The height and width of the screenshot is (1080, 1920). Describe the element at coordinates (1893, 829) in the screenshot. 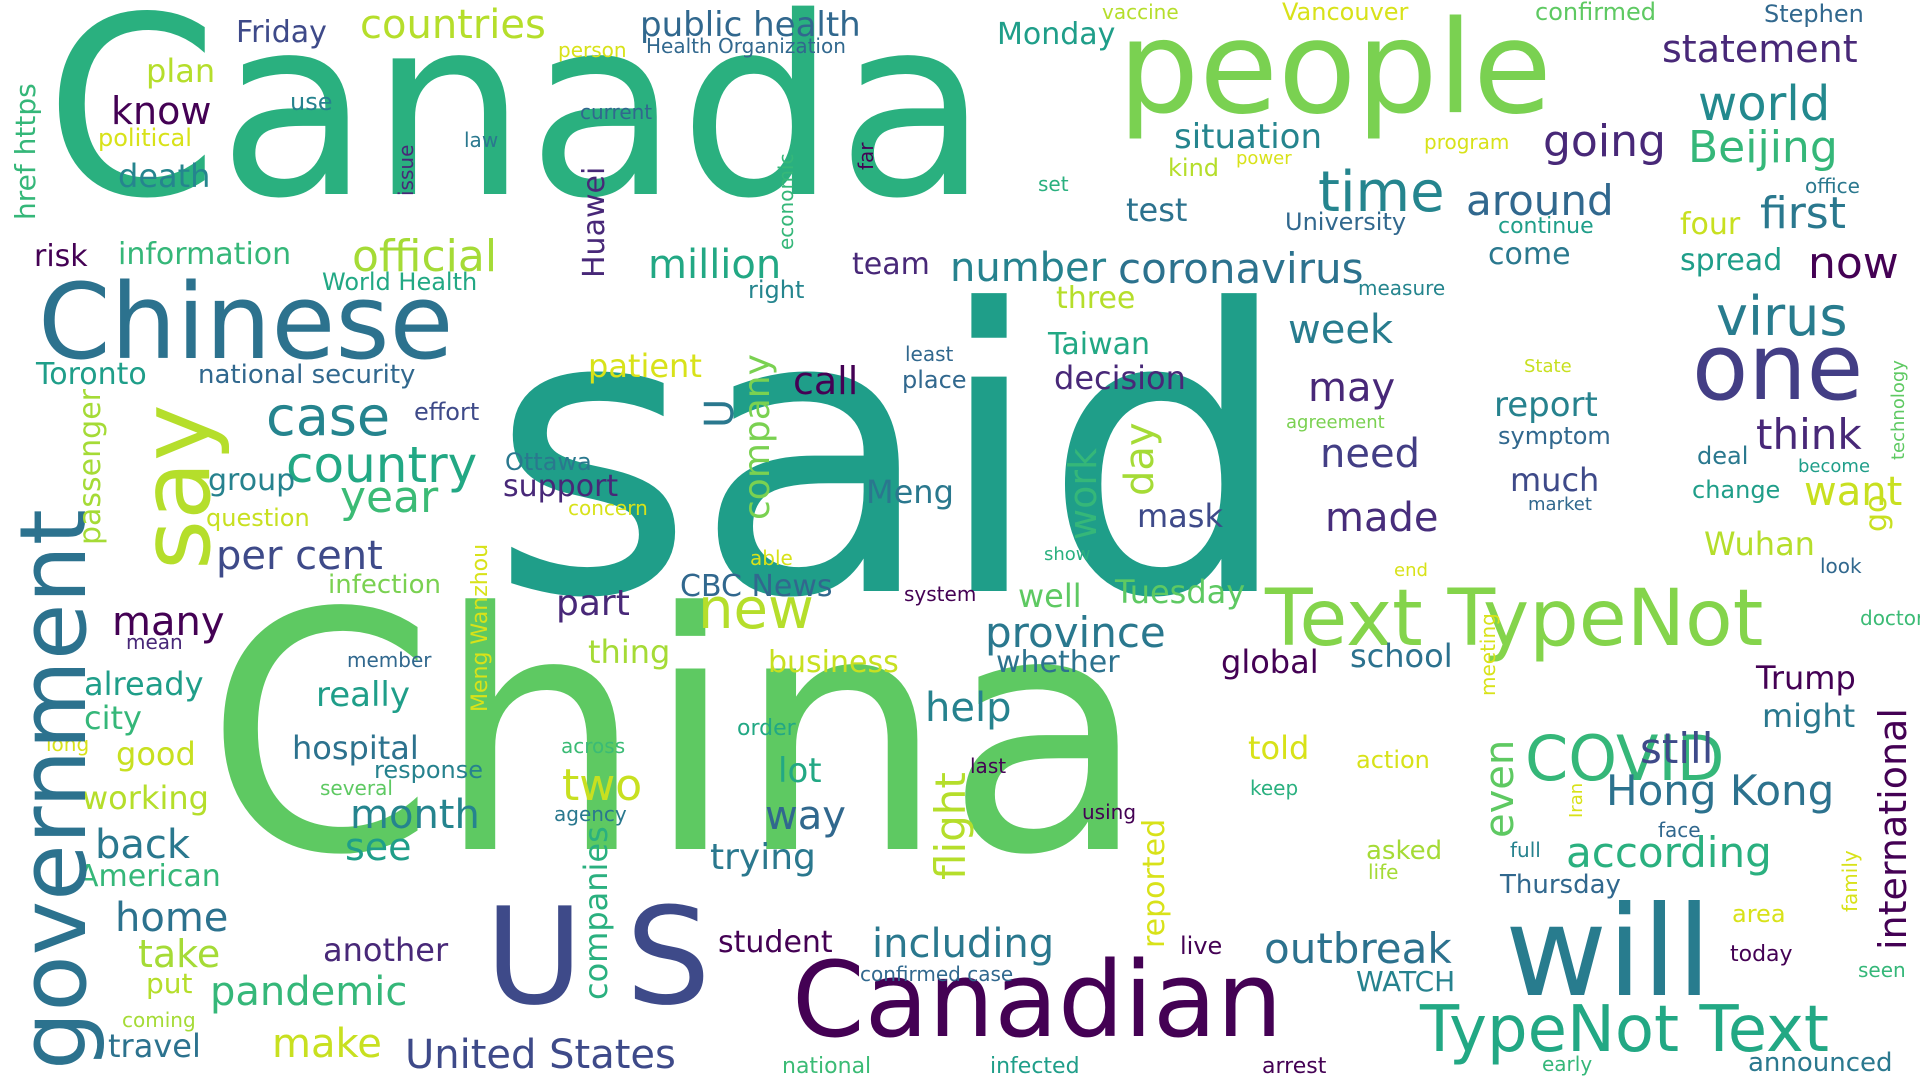

I see `word: international` at that location.